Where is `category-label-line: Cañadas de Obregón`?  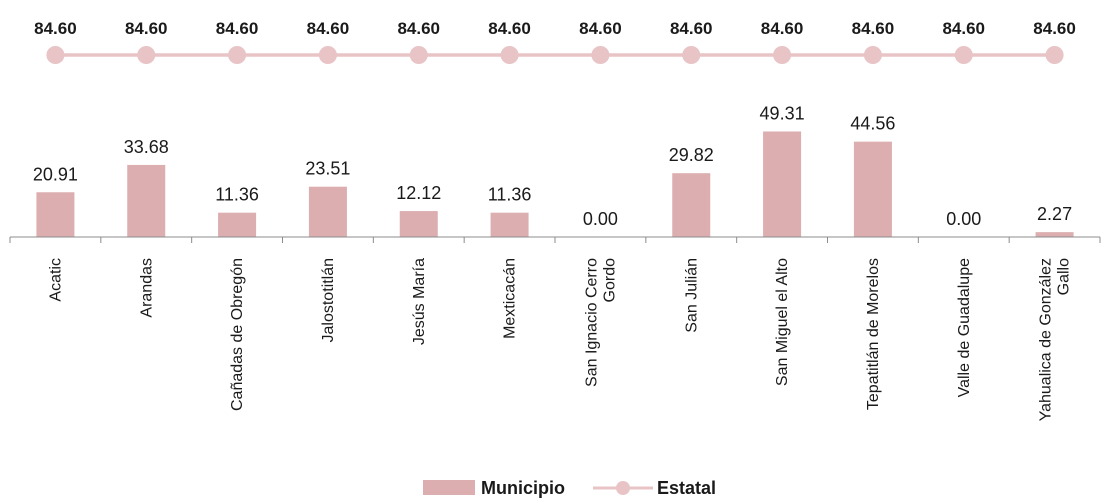 category-label-line: Cañadas de Obregón is located at coordinates (237, 334).